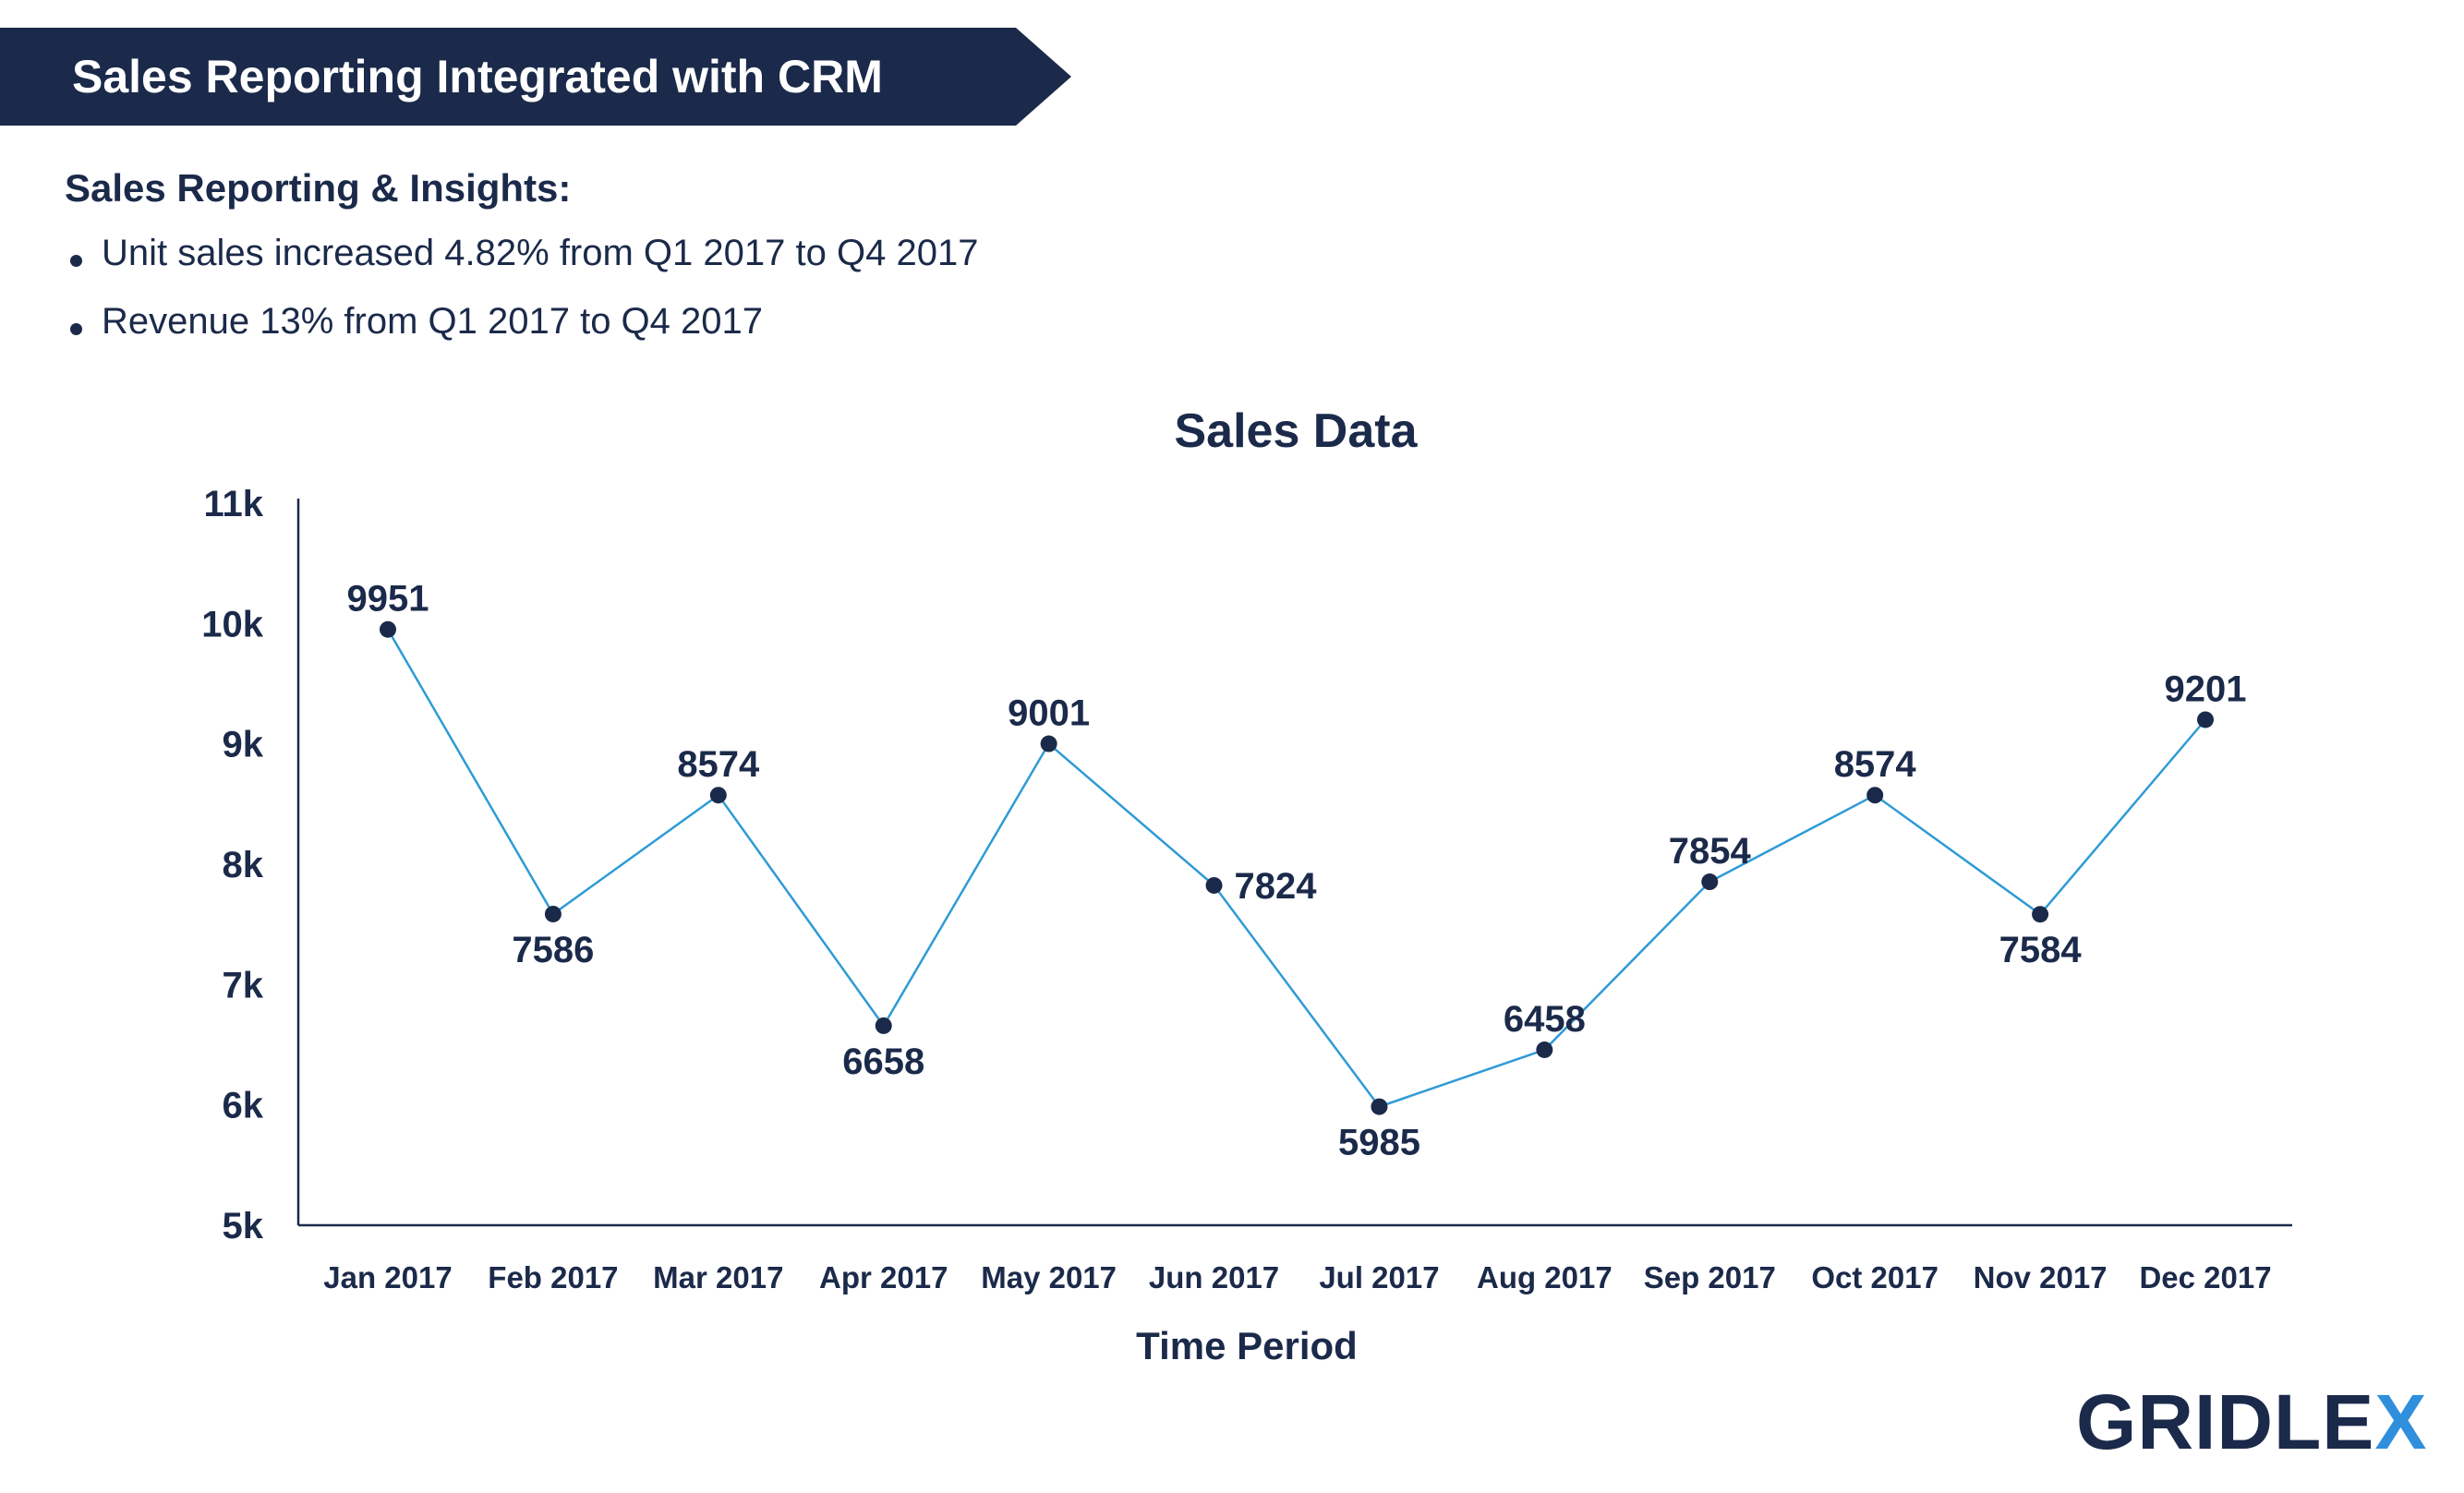  I want to click on gridlex-logo: GRIDLEX, so click(2251, 1422).